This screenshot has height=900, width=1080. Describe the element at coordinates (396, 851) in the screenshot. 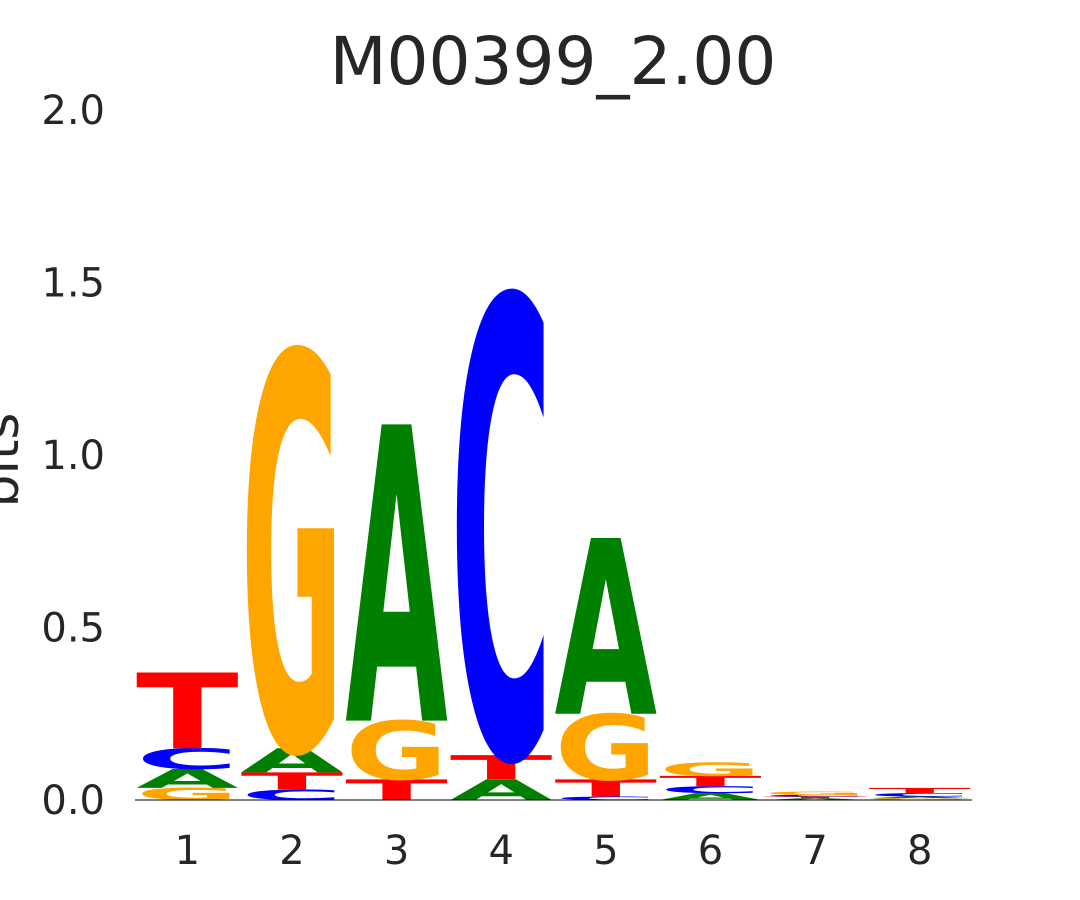

I see `x-tick-label: 3` at that location.